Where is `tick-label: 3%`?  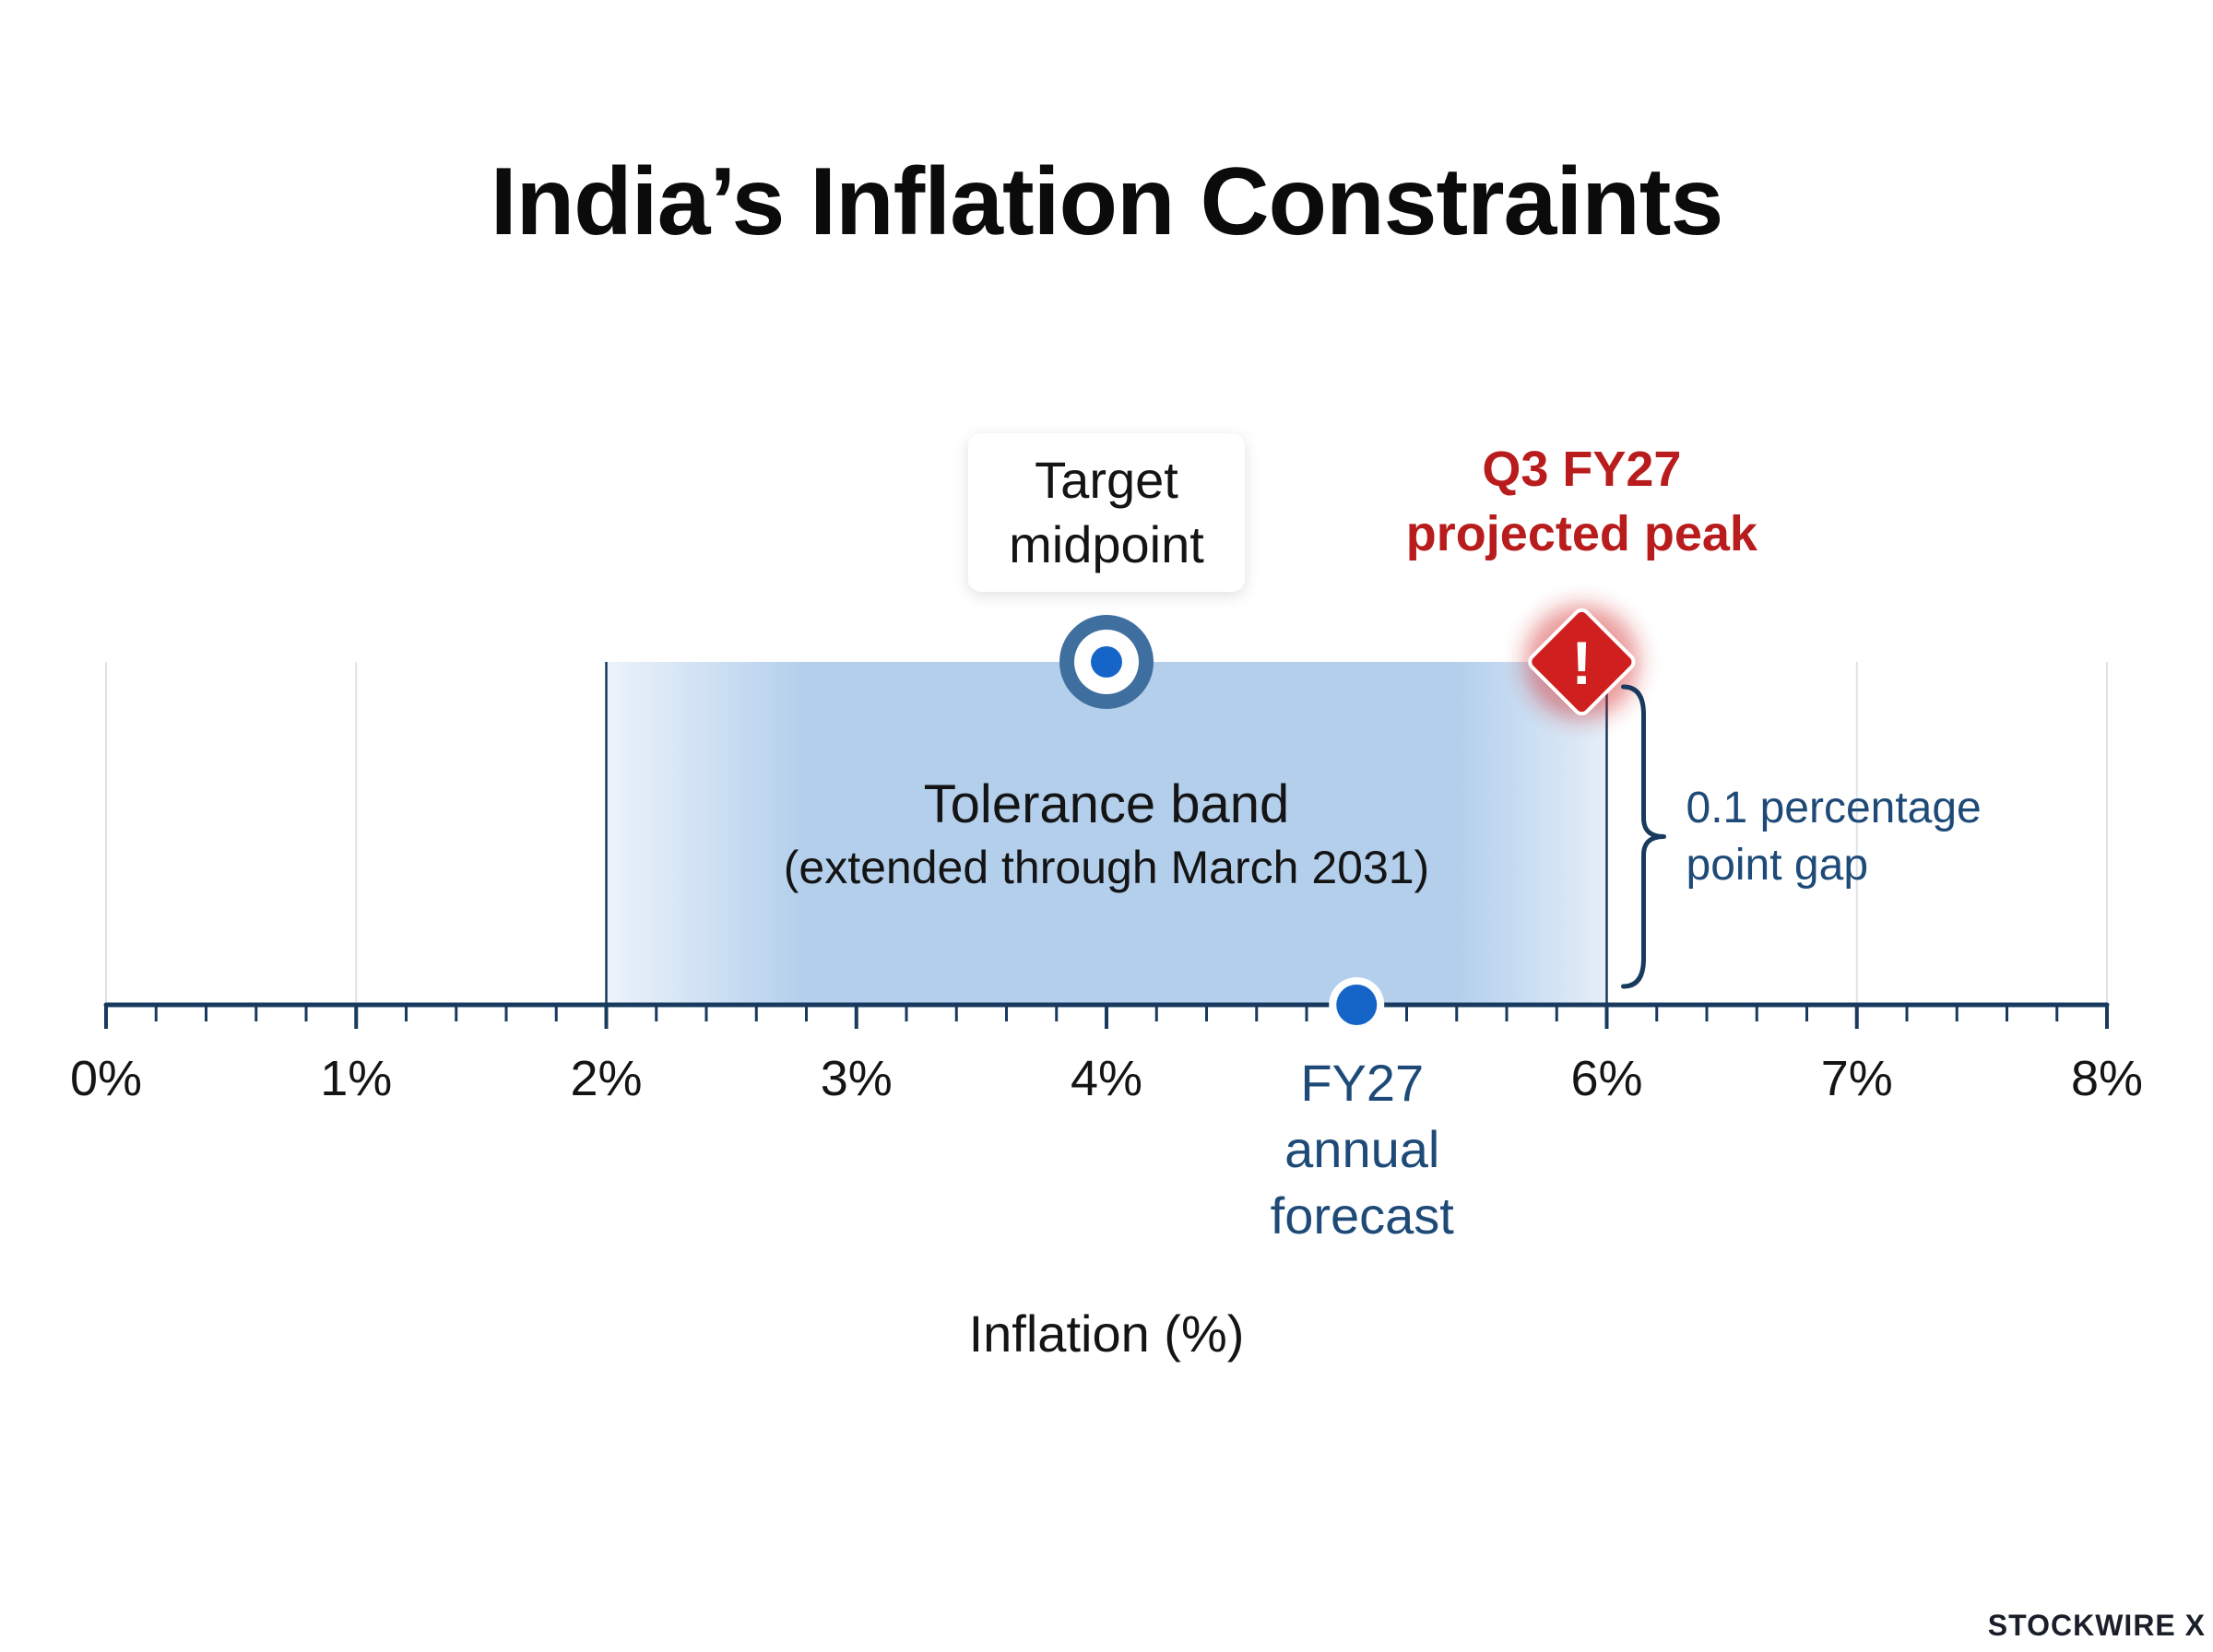
tick-label: 3% is located at coordinates (857, 1078).